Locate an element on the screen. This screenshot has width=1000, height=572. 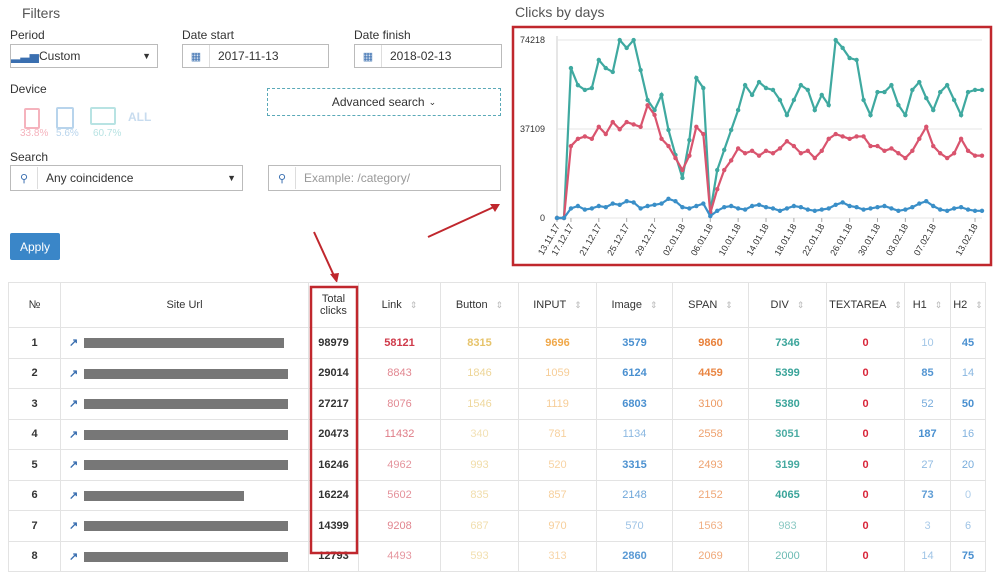
cell-value: 14 is located at coordinates (927, 556).